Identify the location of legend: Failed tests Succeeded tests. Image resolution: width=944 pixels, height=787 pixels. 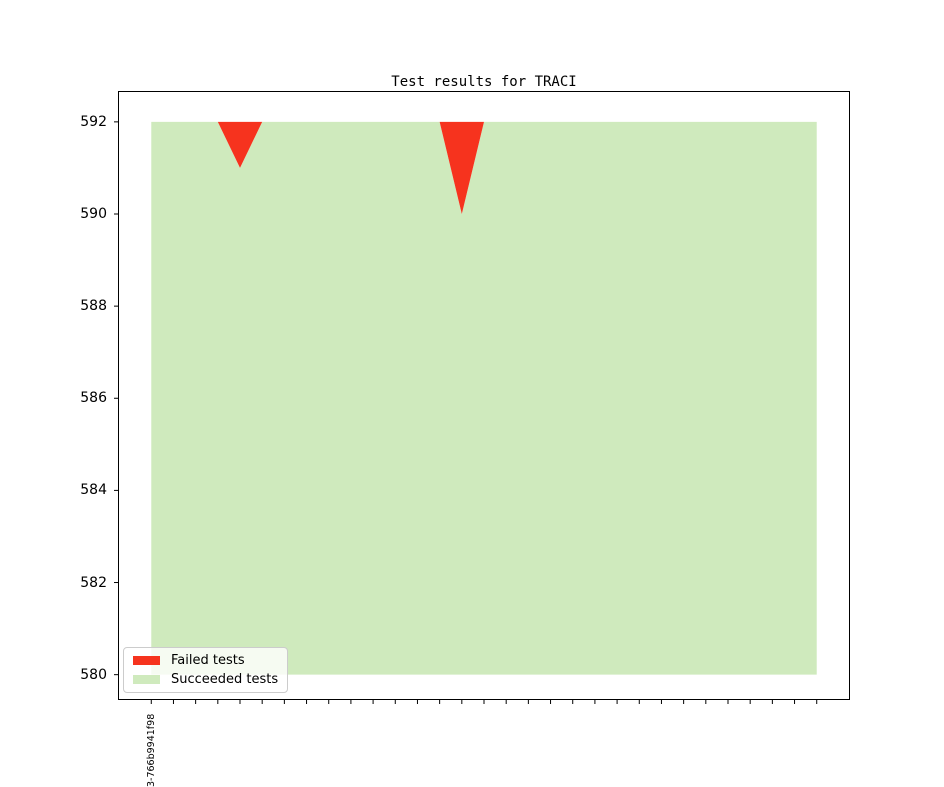
(206, 670).